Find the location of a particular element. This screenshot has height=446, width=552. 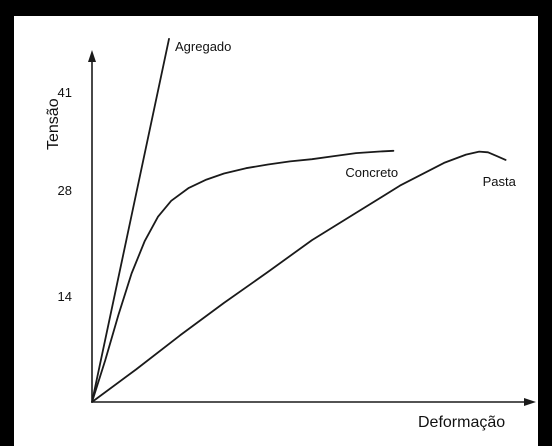

x-axis-arrow is located at coordinates (530, 402).